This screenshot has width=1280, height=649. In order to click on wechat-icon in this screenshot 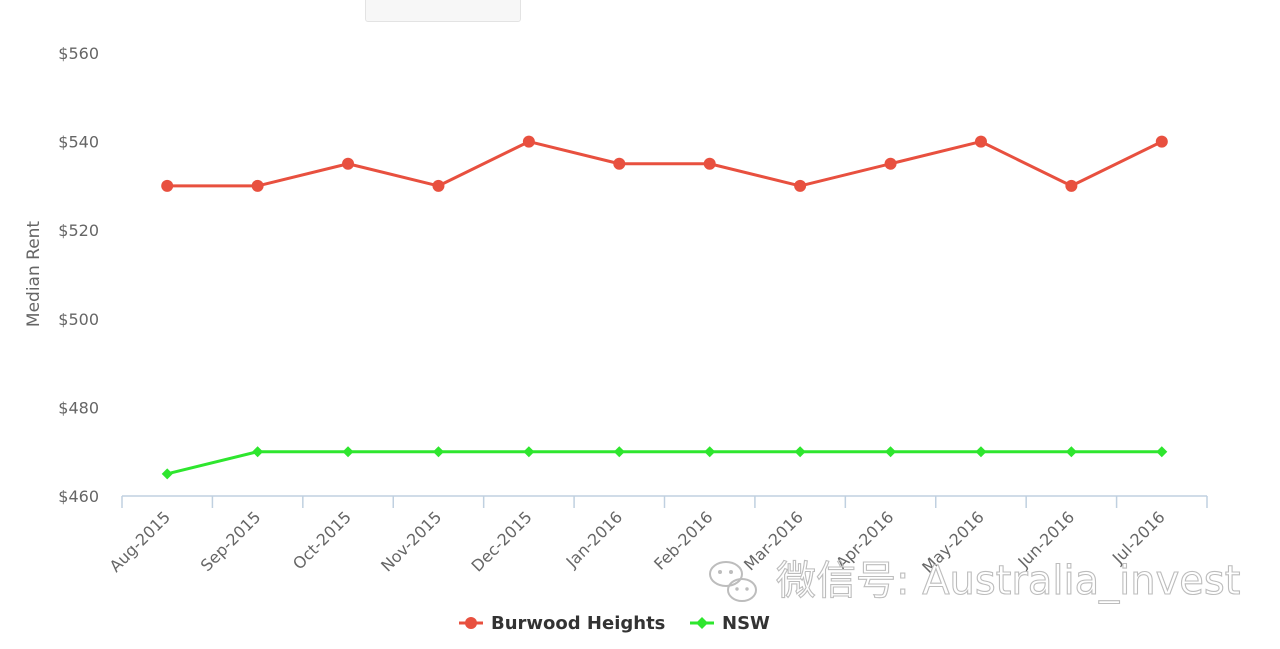, I will do `click(733, 581)`.